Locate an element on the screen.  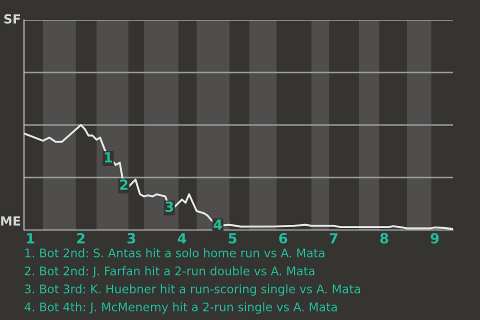
x-tick-label: 7 is located at coordinates (334, 238).